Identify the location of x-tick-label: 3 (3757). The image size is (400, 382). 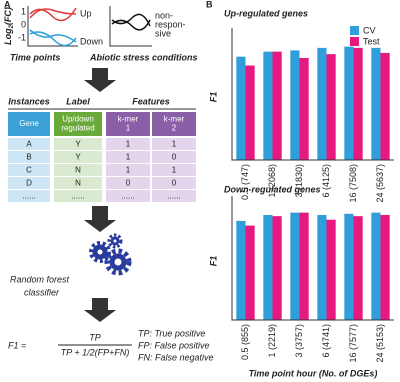
(299, 341).